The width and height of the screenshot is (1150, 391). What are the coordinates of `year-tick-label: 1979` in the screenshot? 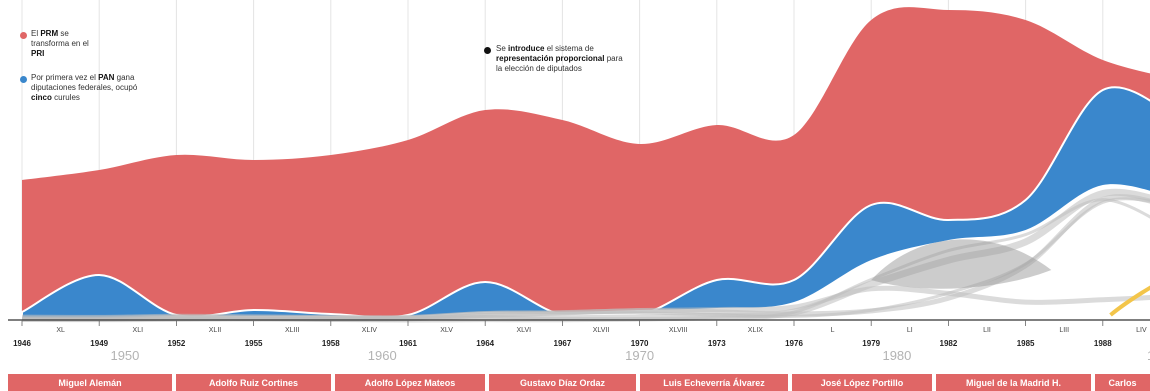 It's located at (871, 343).